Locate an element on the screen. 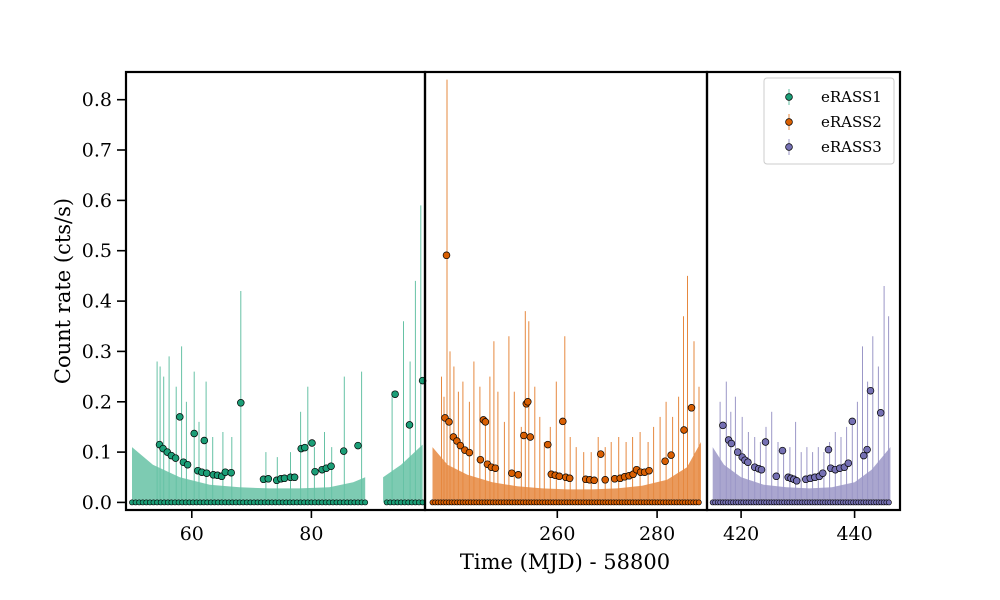 The image size is (1000, 600). y-axis: 0.0 0.1 0.2 0.3 0.4 0.5 0.6 0.7 0.8 is located at coordinates (104, 301).